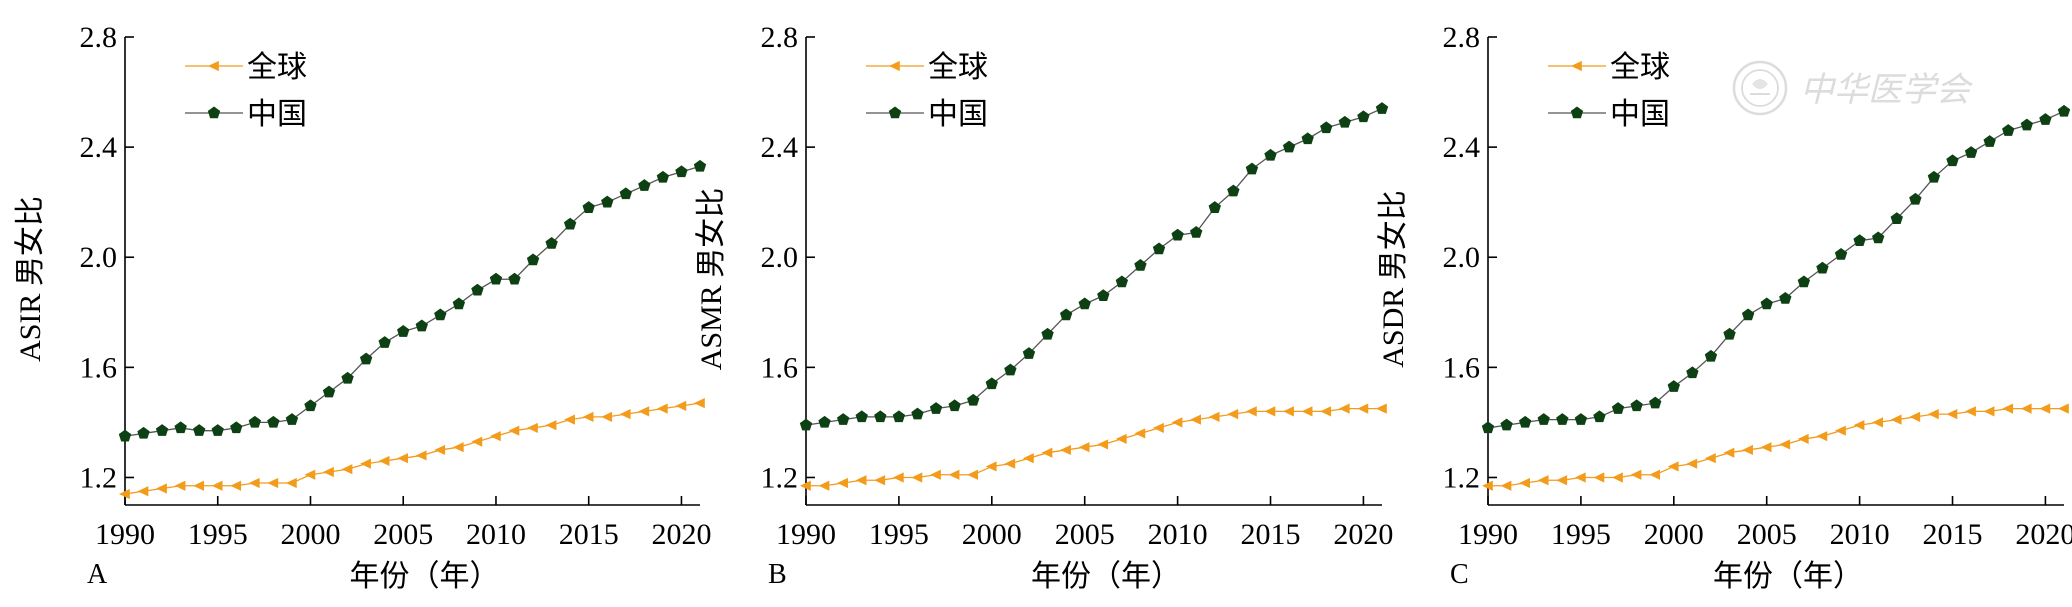  What do you see at coordinates (1581, 534) in the screenshot?
I see `x-tick-label: 1995` at bounding box center [1581, 534].